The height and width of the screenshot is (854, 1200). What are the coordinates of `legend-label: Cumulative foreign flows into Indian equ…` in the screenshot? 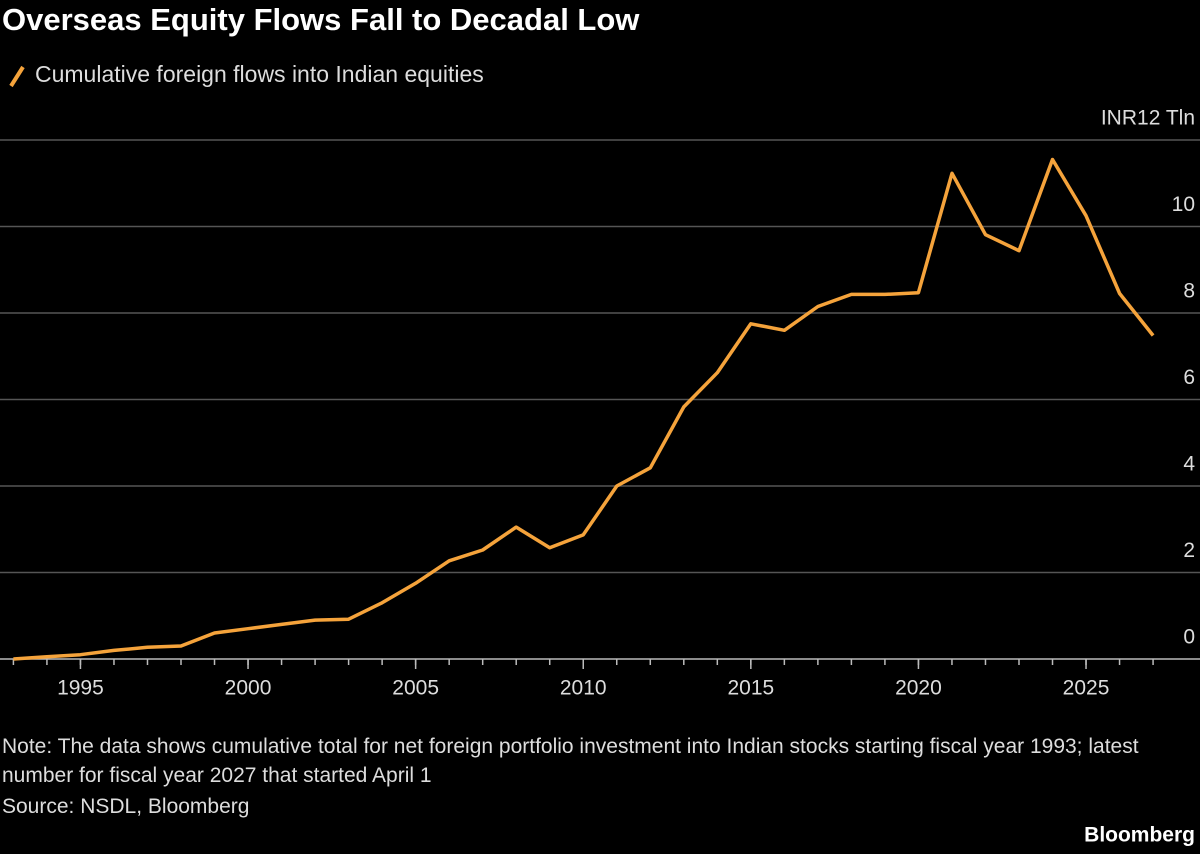 It's located at (259, 74).